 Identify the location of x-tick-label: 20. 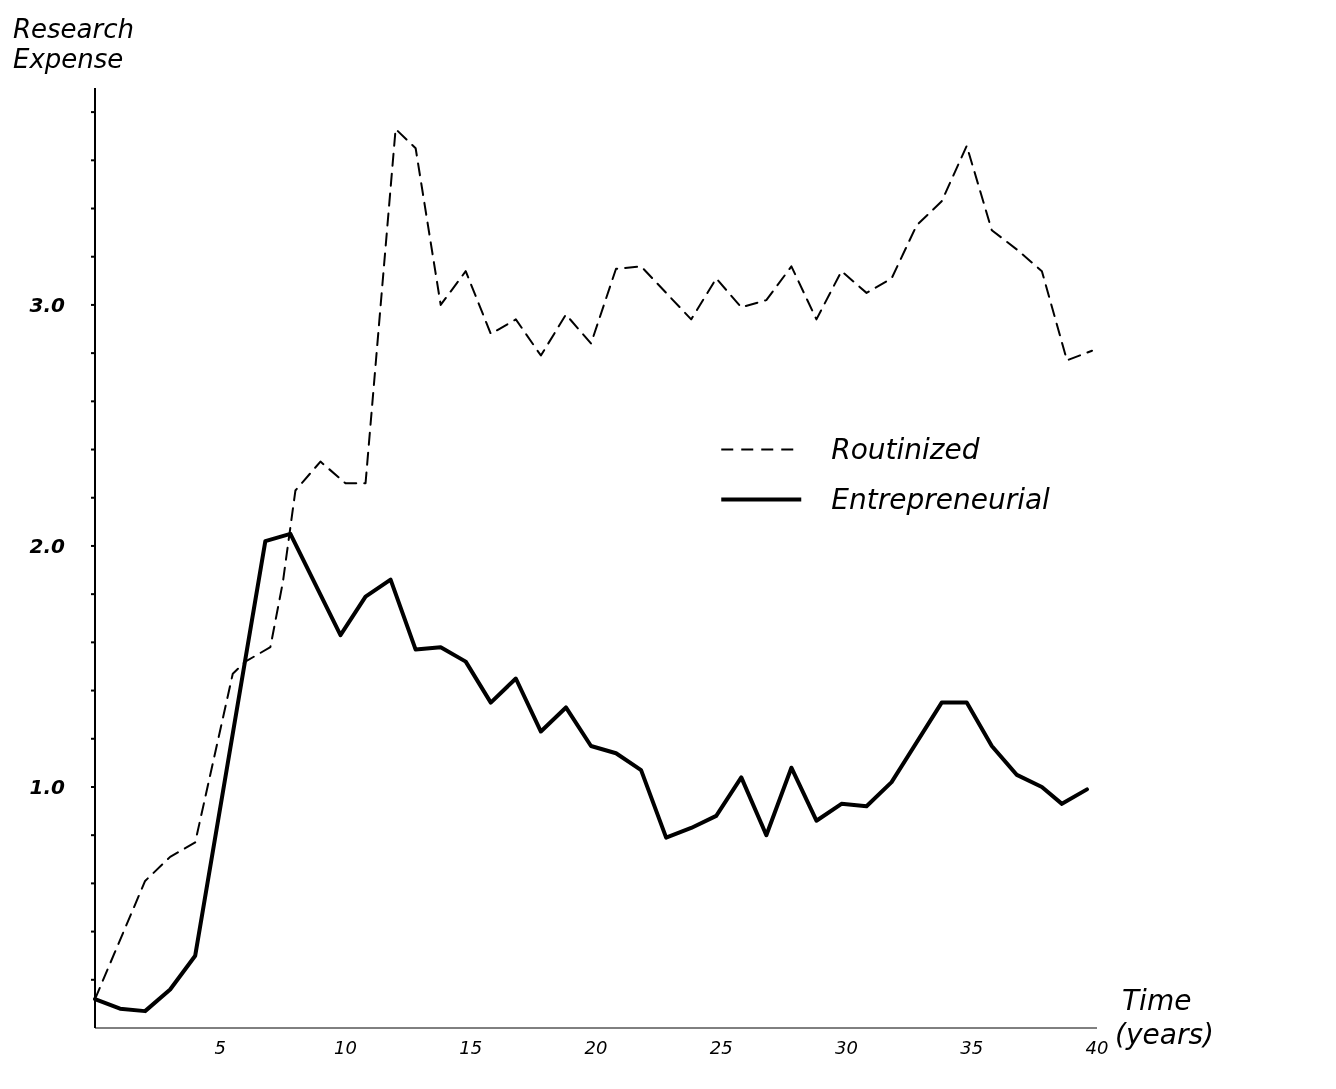
(596, 1047).